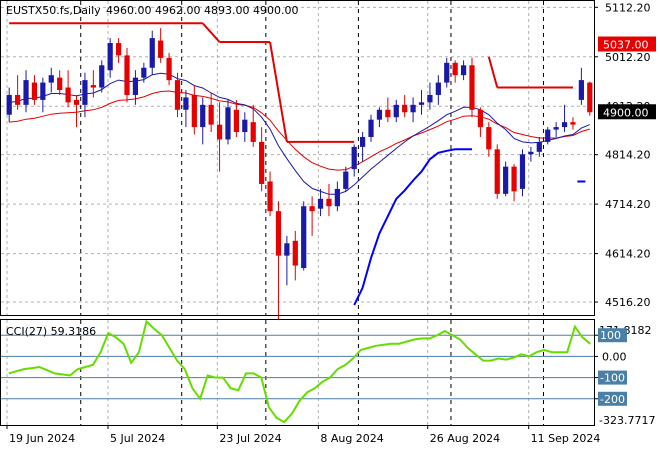 The height and width of the screenshot is (450, 660). What do you see at coordinates (612, 378) in the screenshot?
I see `cci-level-label: -100` at bounding box center [612, 378].